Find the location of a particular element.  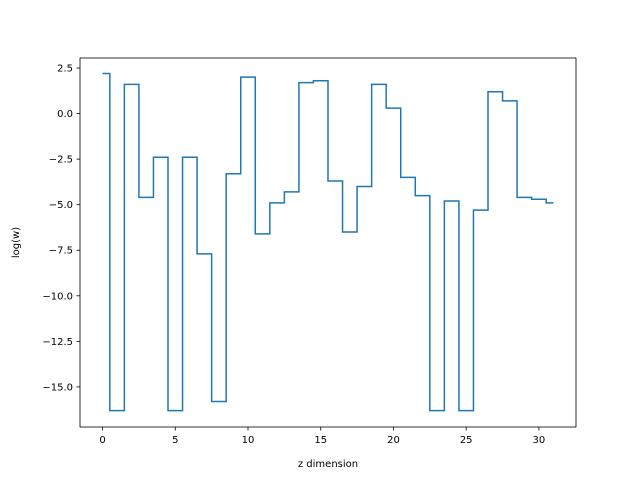

y-tick-label: 2.5 is located at coordinates (65, 69).